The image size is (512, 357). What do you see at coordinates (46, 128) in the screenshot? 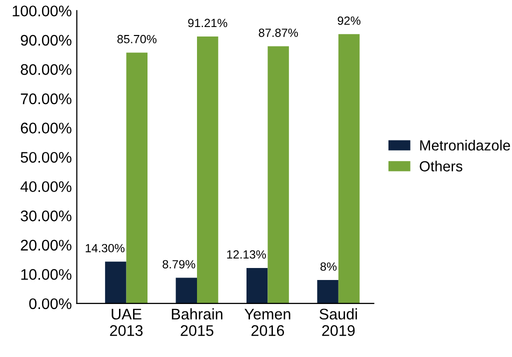
I see `y-tick-label: 60.00%` at bounding box center [46, 128].